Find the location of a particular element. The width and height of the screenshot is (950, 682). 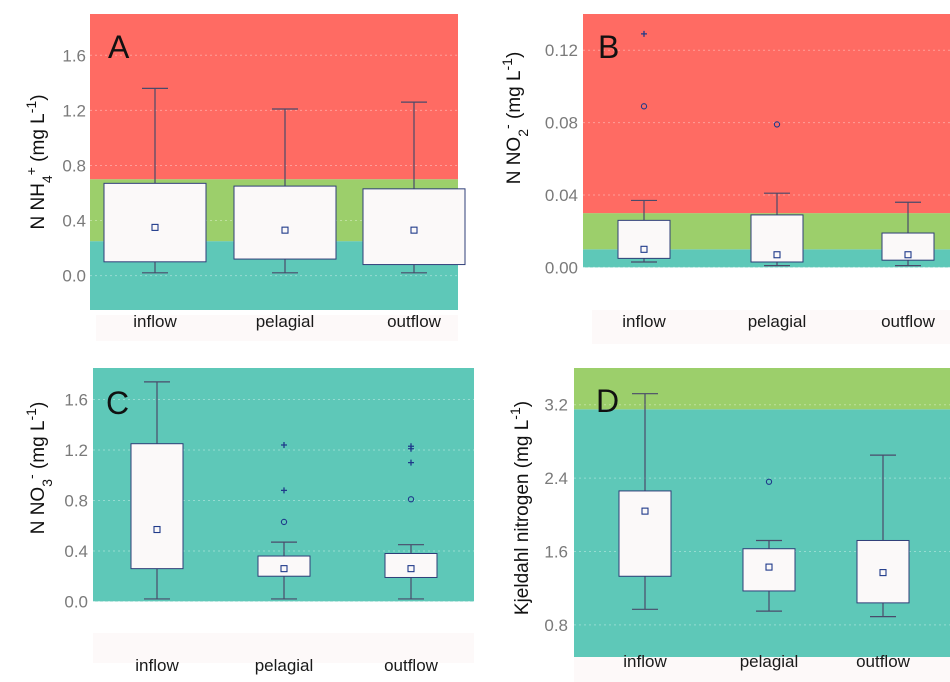

panel-a-band-poor is located at coordinates (274, 97).